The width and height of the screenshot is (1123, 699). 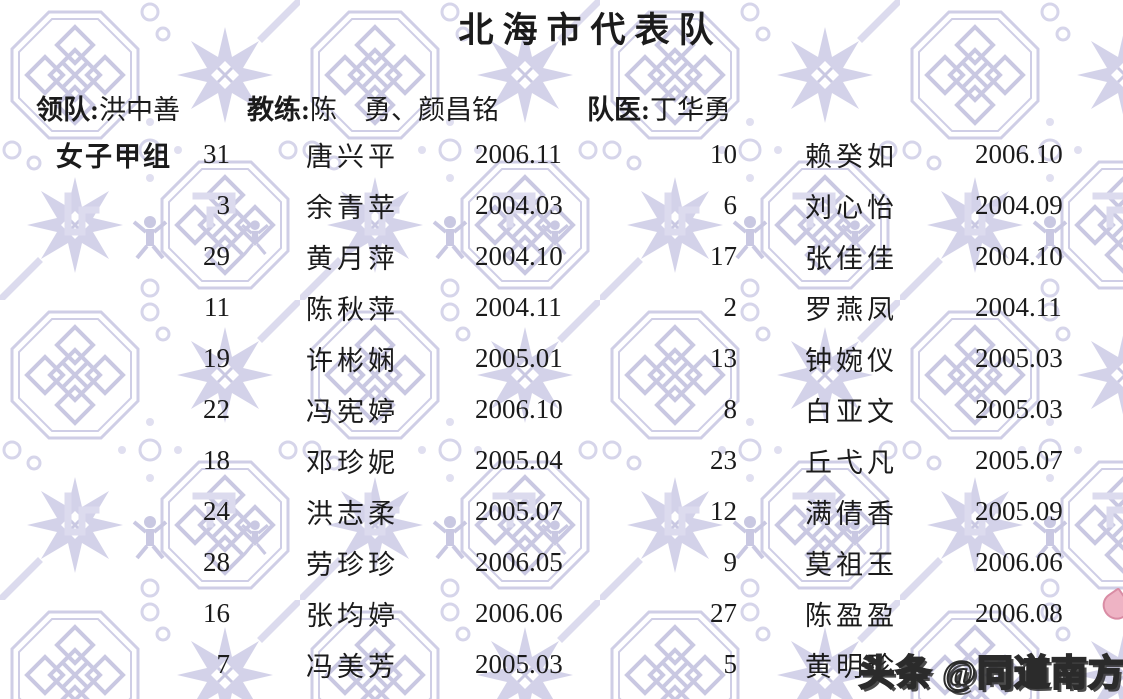 What do you see at coordinates (841, 154) in the screenshot?
I see `roster-row: 10 赖癸如 2006.10` at bounding box center [841, 154].